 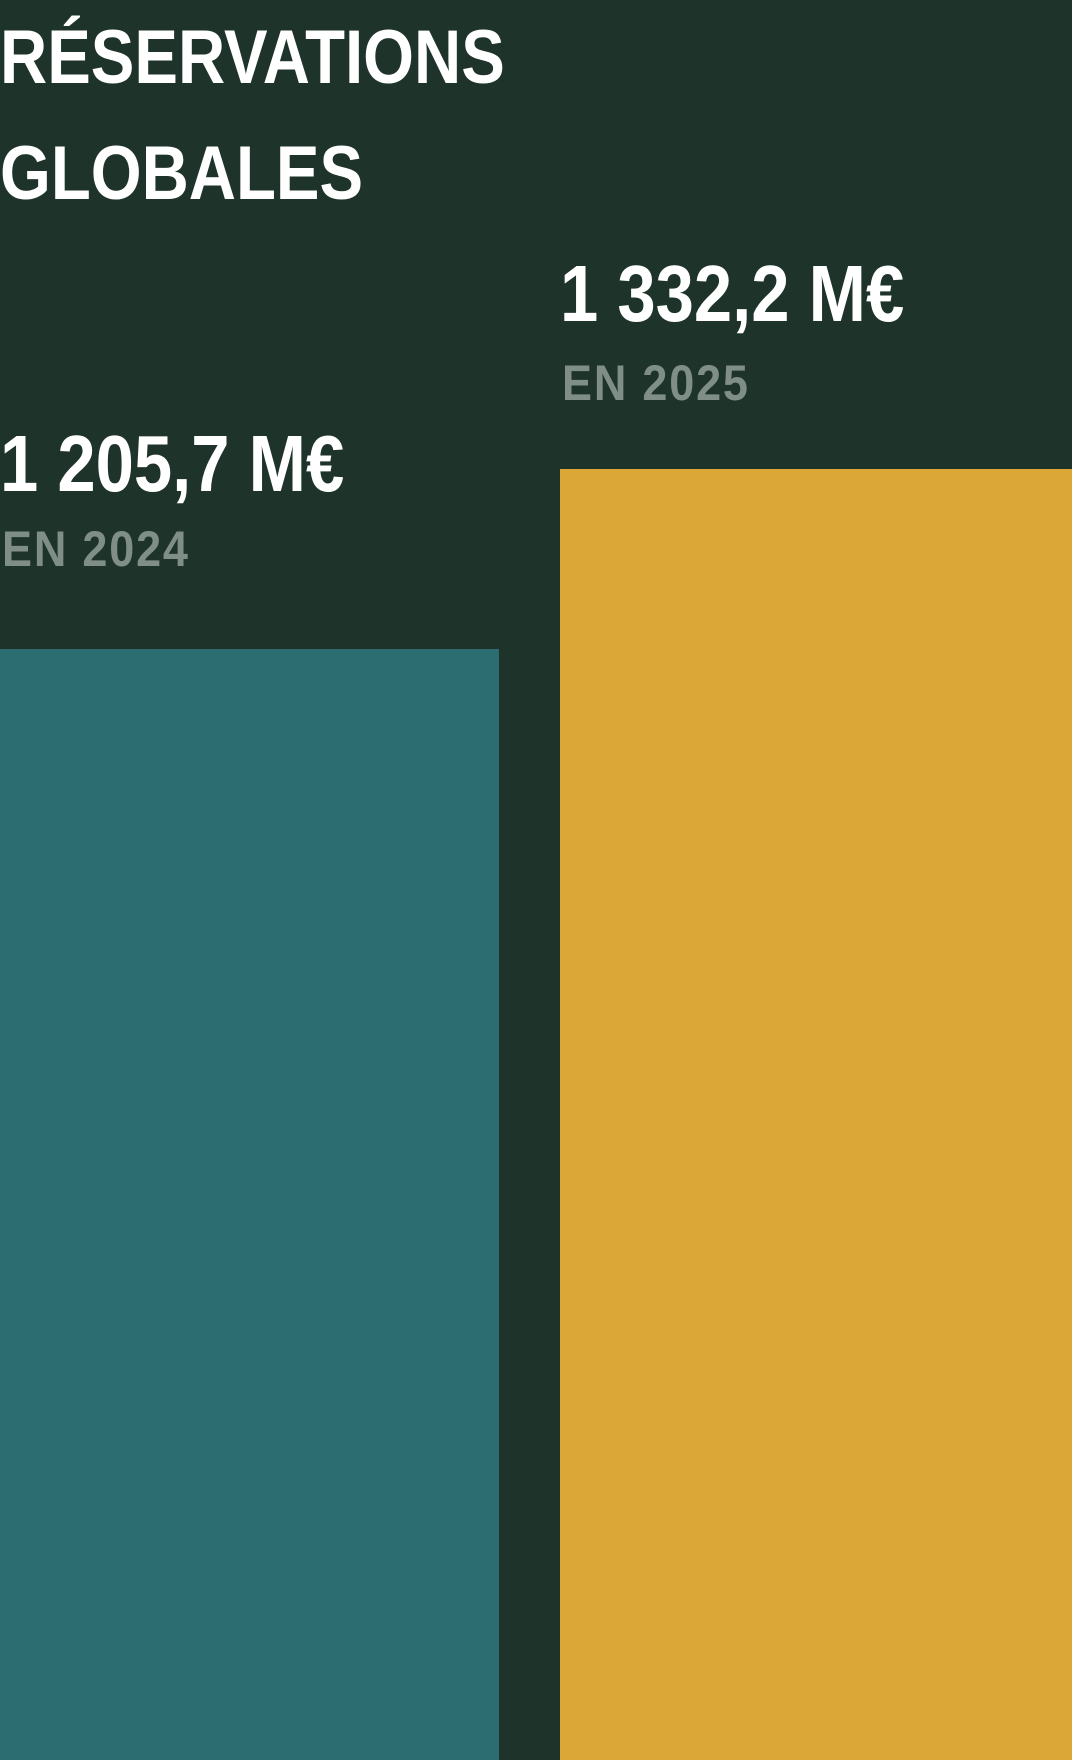 What do you see at coordinates (732, 293) in the screenshot?
I see `value-label-2025: 1 332,2 M€` at bounding box center [732, 293].